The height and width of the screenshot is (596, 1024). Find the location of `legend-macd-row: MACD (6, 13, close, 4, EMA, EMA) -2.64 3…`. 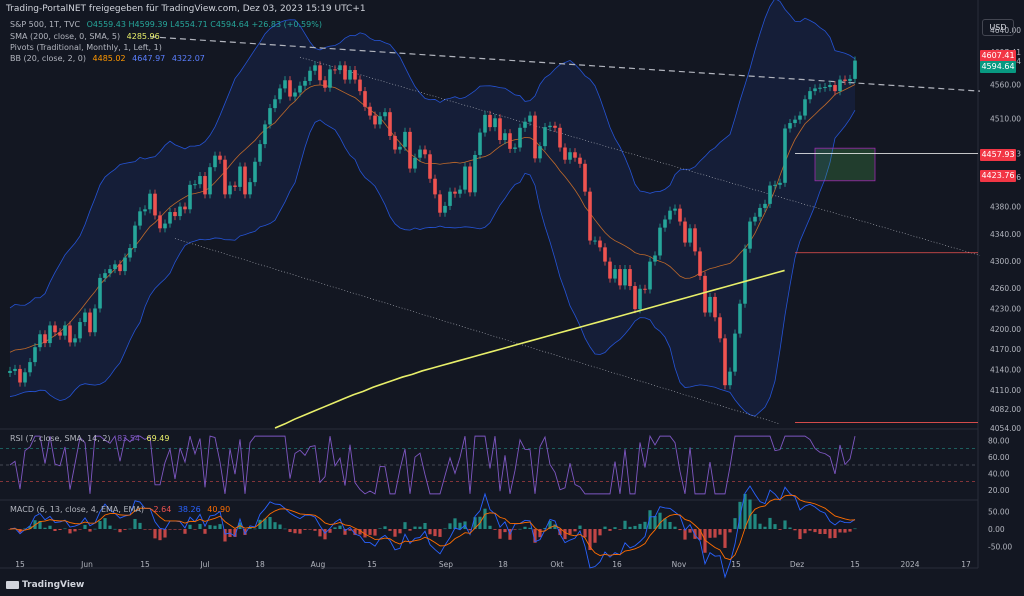

legend-macd-row: MACD (6, 13, close, 4, EMA, EMA) -2.64 3… is located at coordinates (120, 509).